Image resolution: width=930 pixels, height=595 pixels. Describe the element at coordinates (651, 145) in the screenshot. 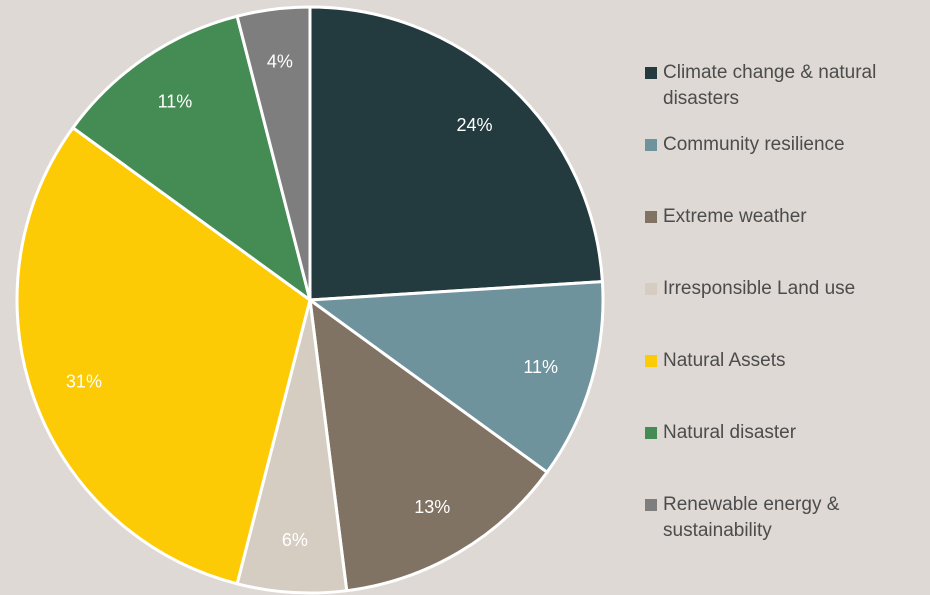

I see `legend-swatch-community-resilience` at that location.